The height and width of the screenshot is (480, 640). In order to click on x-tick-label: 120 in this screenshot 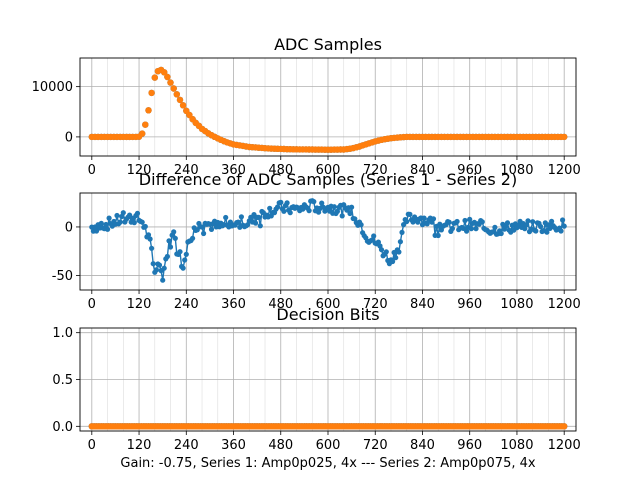, I will do `click(139, 304)`.